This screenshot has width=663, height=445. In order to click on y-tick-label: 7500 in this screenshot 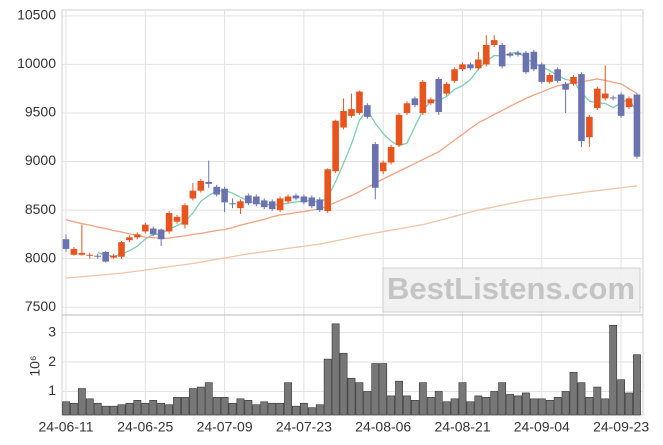, I will do `click(40, 306)`.